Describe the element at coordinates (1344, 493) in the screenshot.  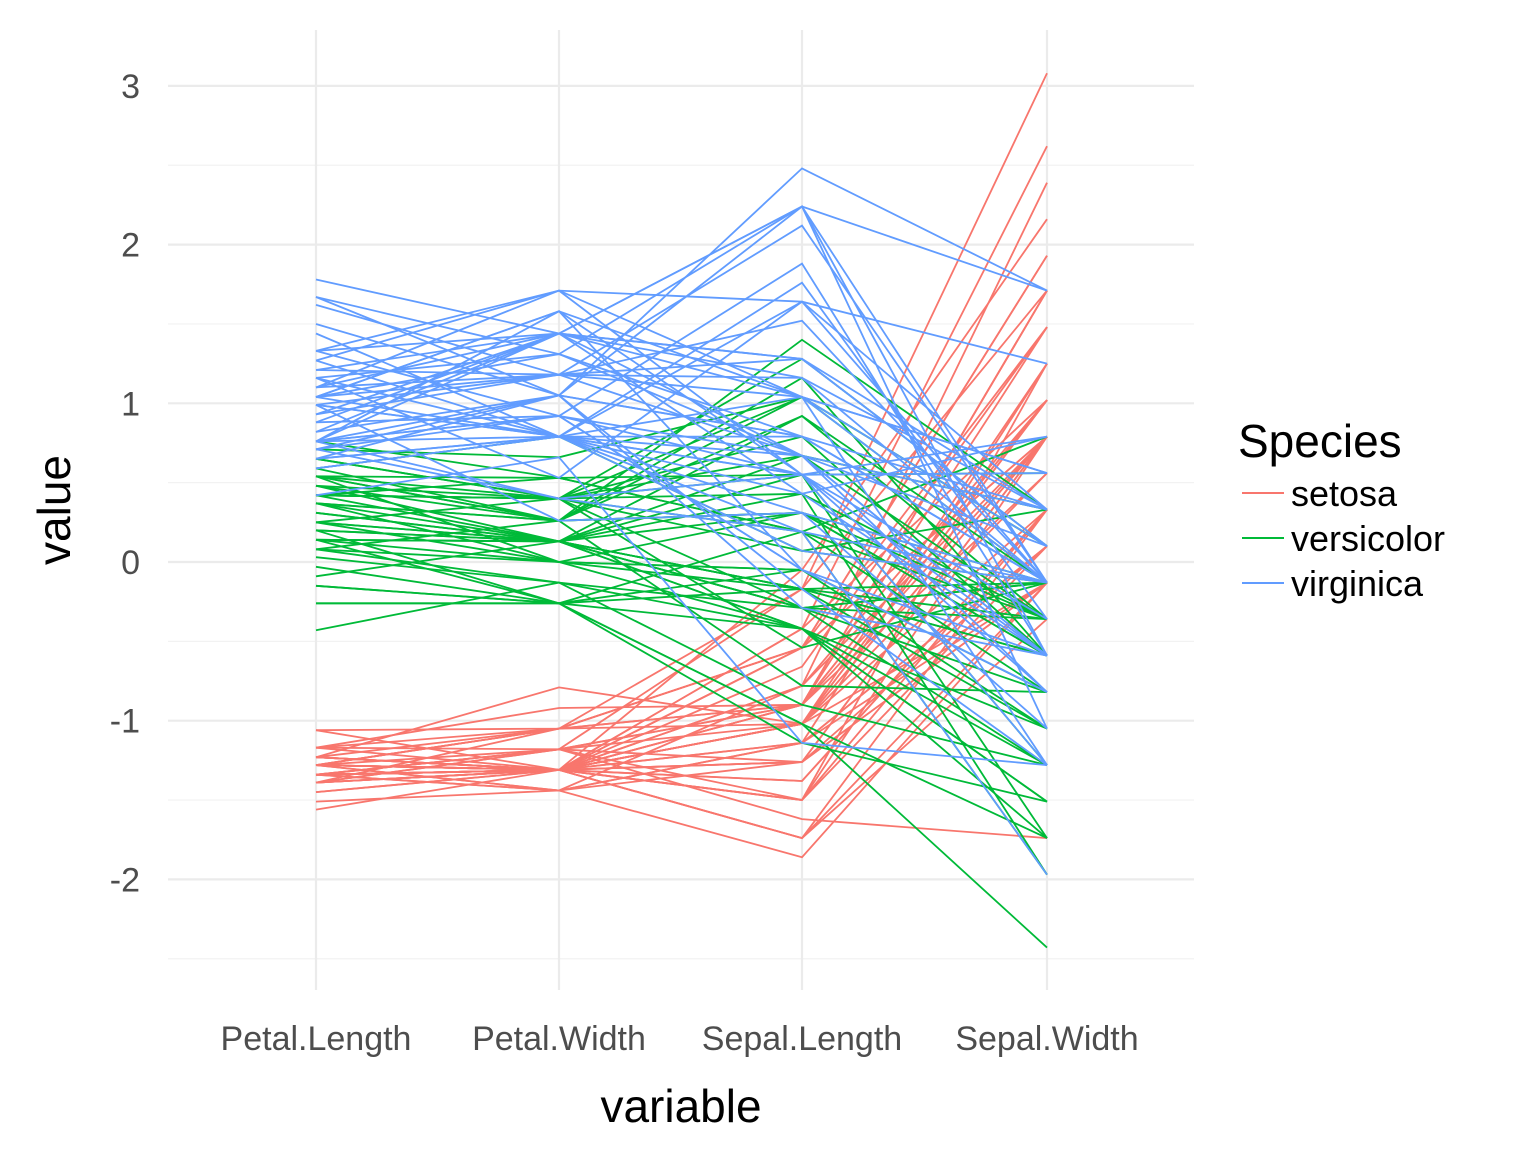
I see `legend-label-setosa: setosa` at that location.